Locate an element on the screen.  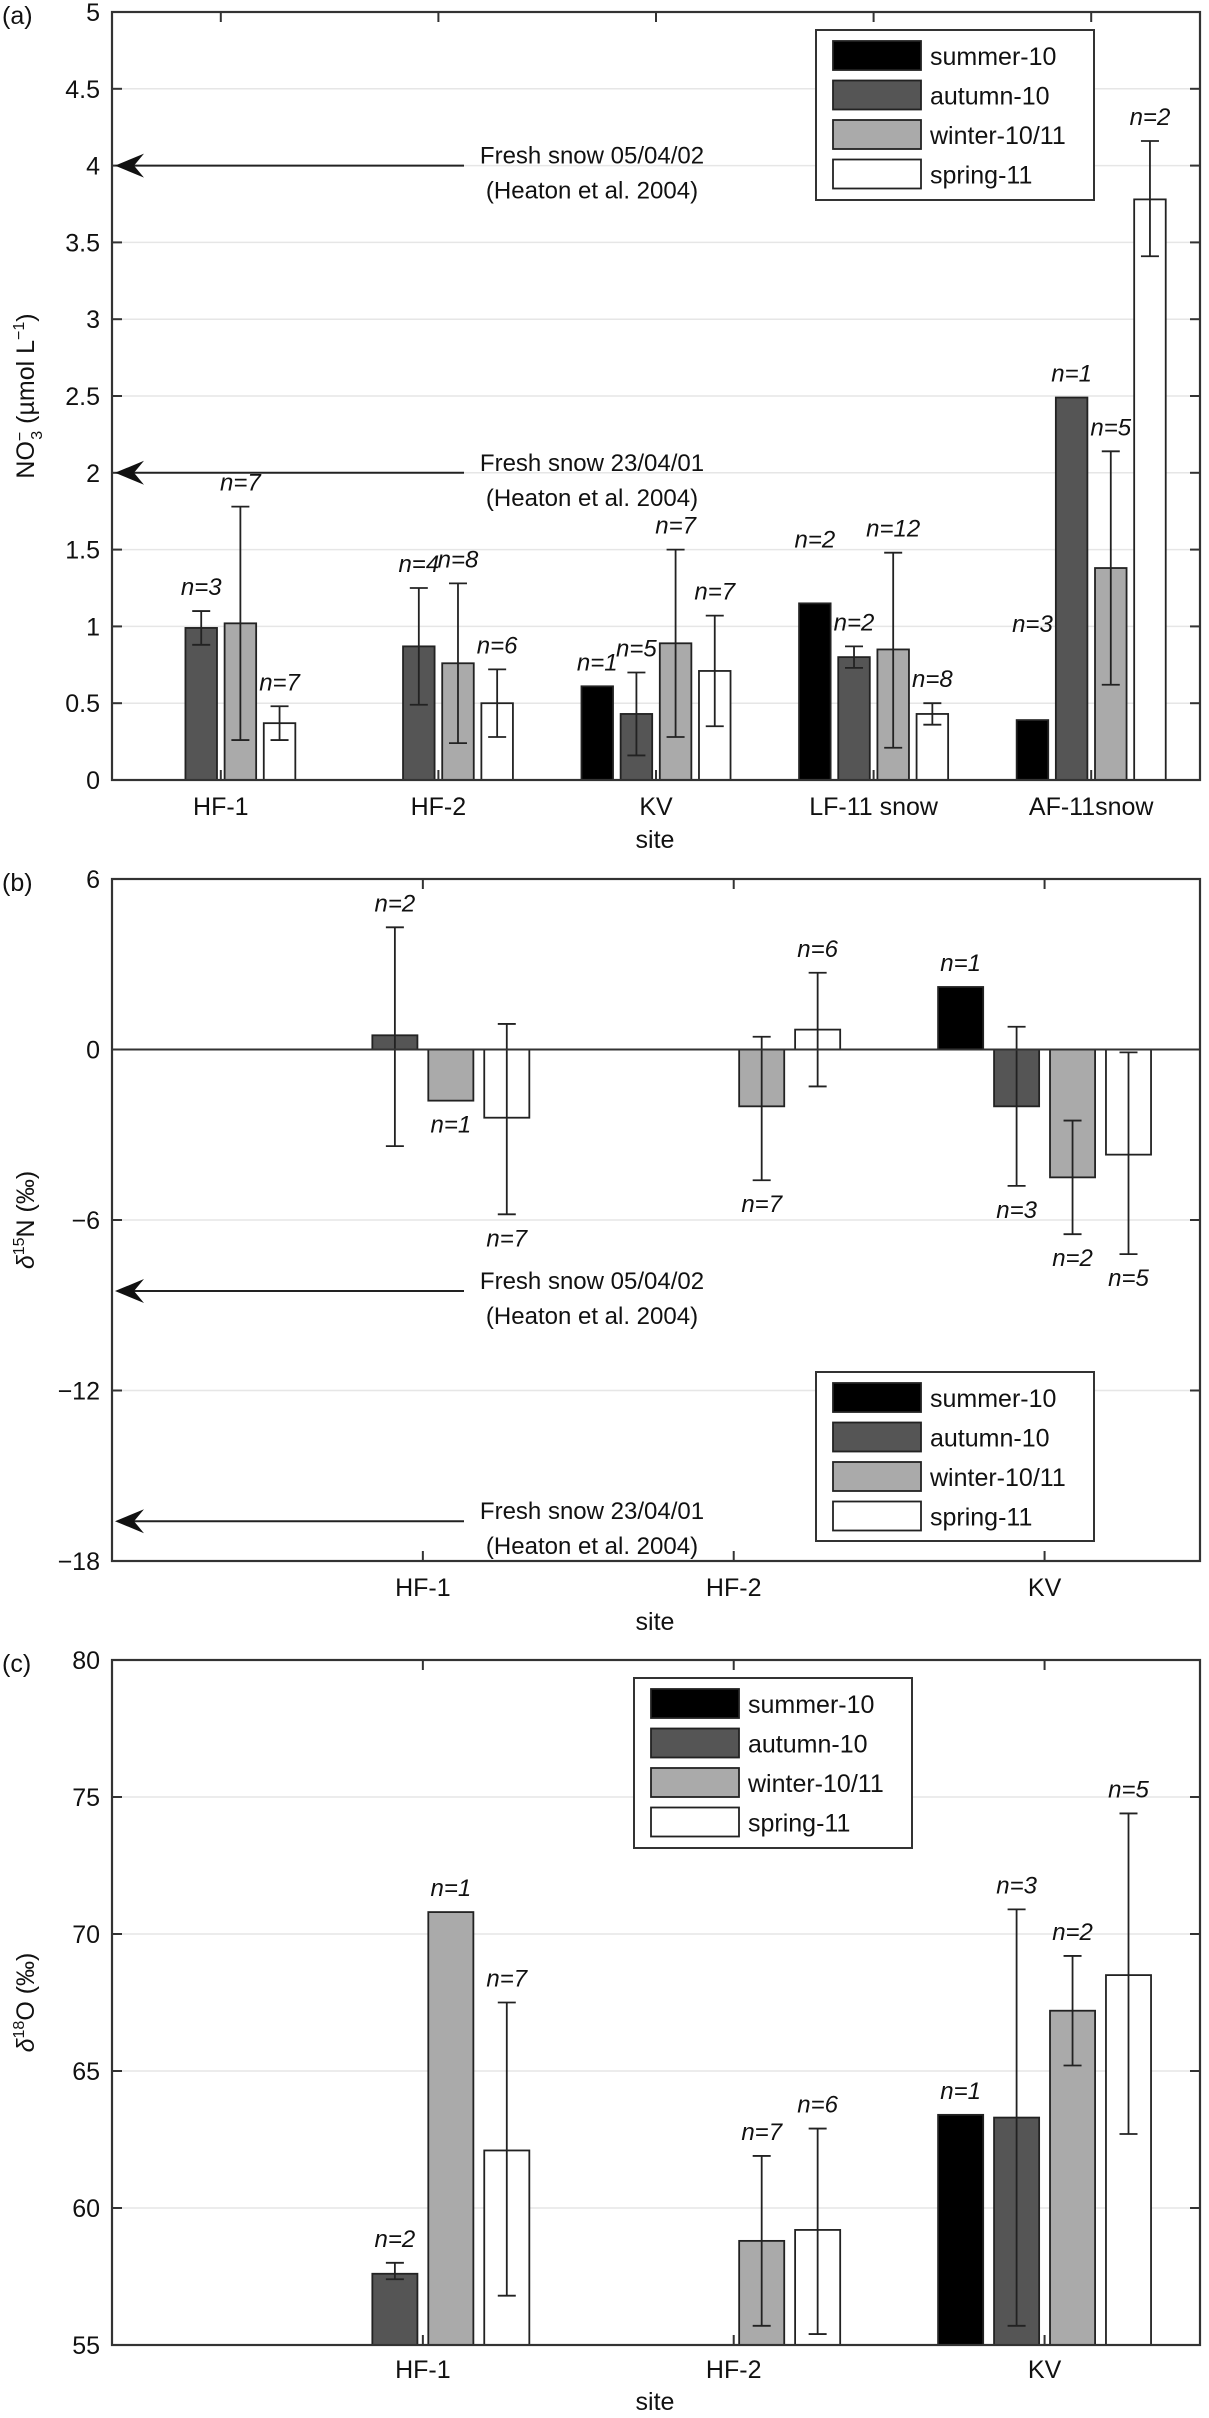
legend-label: summer-10 is located at coordinates (811, 1705).